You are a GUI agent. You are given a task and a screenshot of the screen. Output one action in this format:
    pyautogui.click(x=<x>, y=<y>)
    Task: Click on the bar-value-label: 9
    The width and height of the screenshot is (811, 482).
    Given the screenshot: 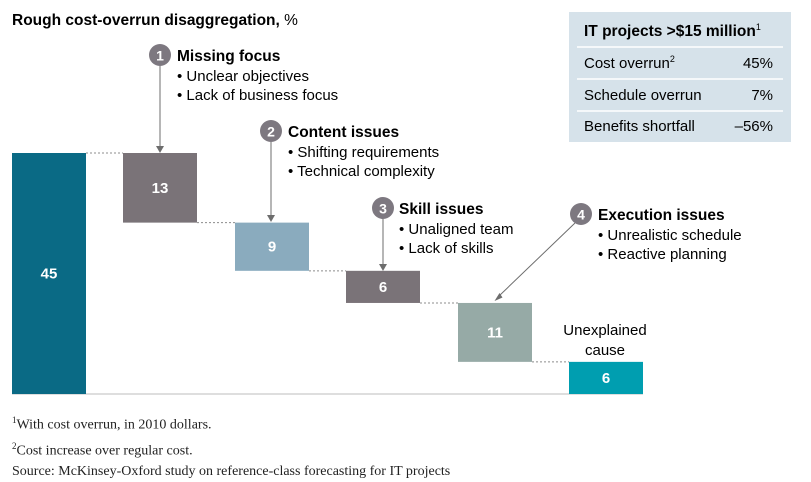 What is the action you would take?
    pyautogui.click(x=272, y=247)
    